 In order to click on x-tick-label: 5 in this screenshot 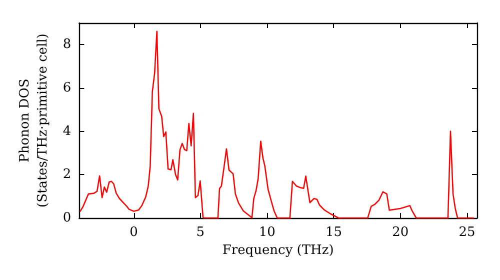, I will do `click(200, 232)`.